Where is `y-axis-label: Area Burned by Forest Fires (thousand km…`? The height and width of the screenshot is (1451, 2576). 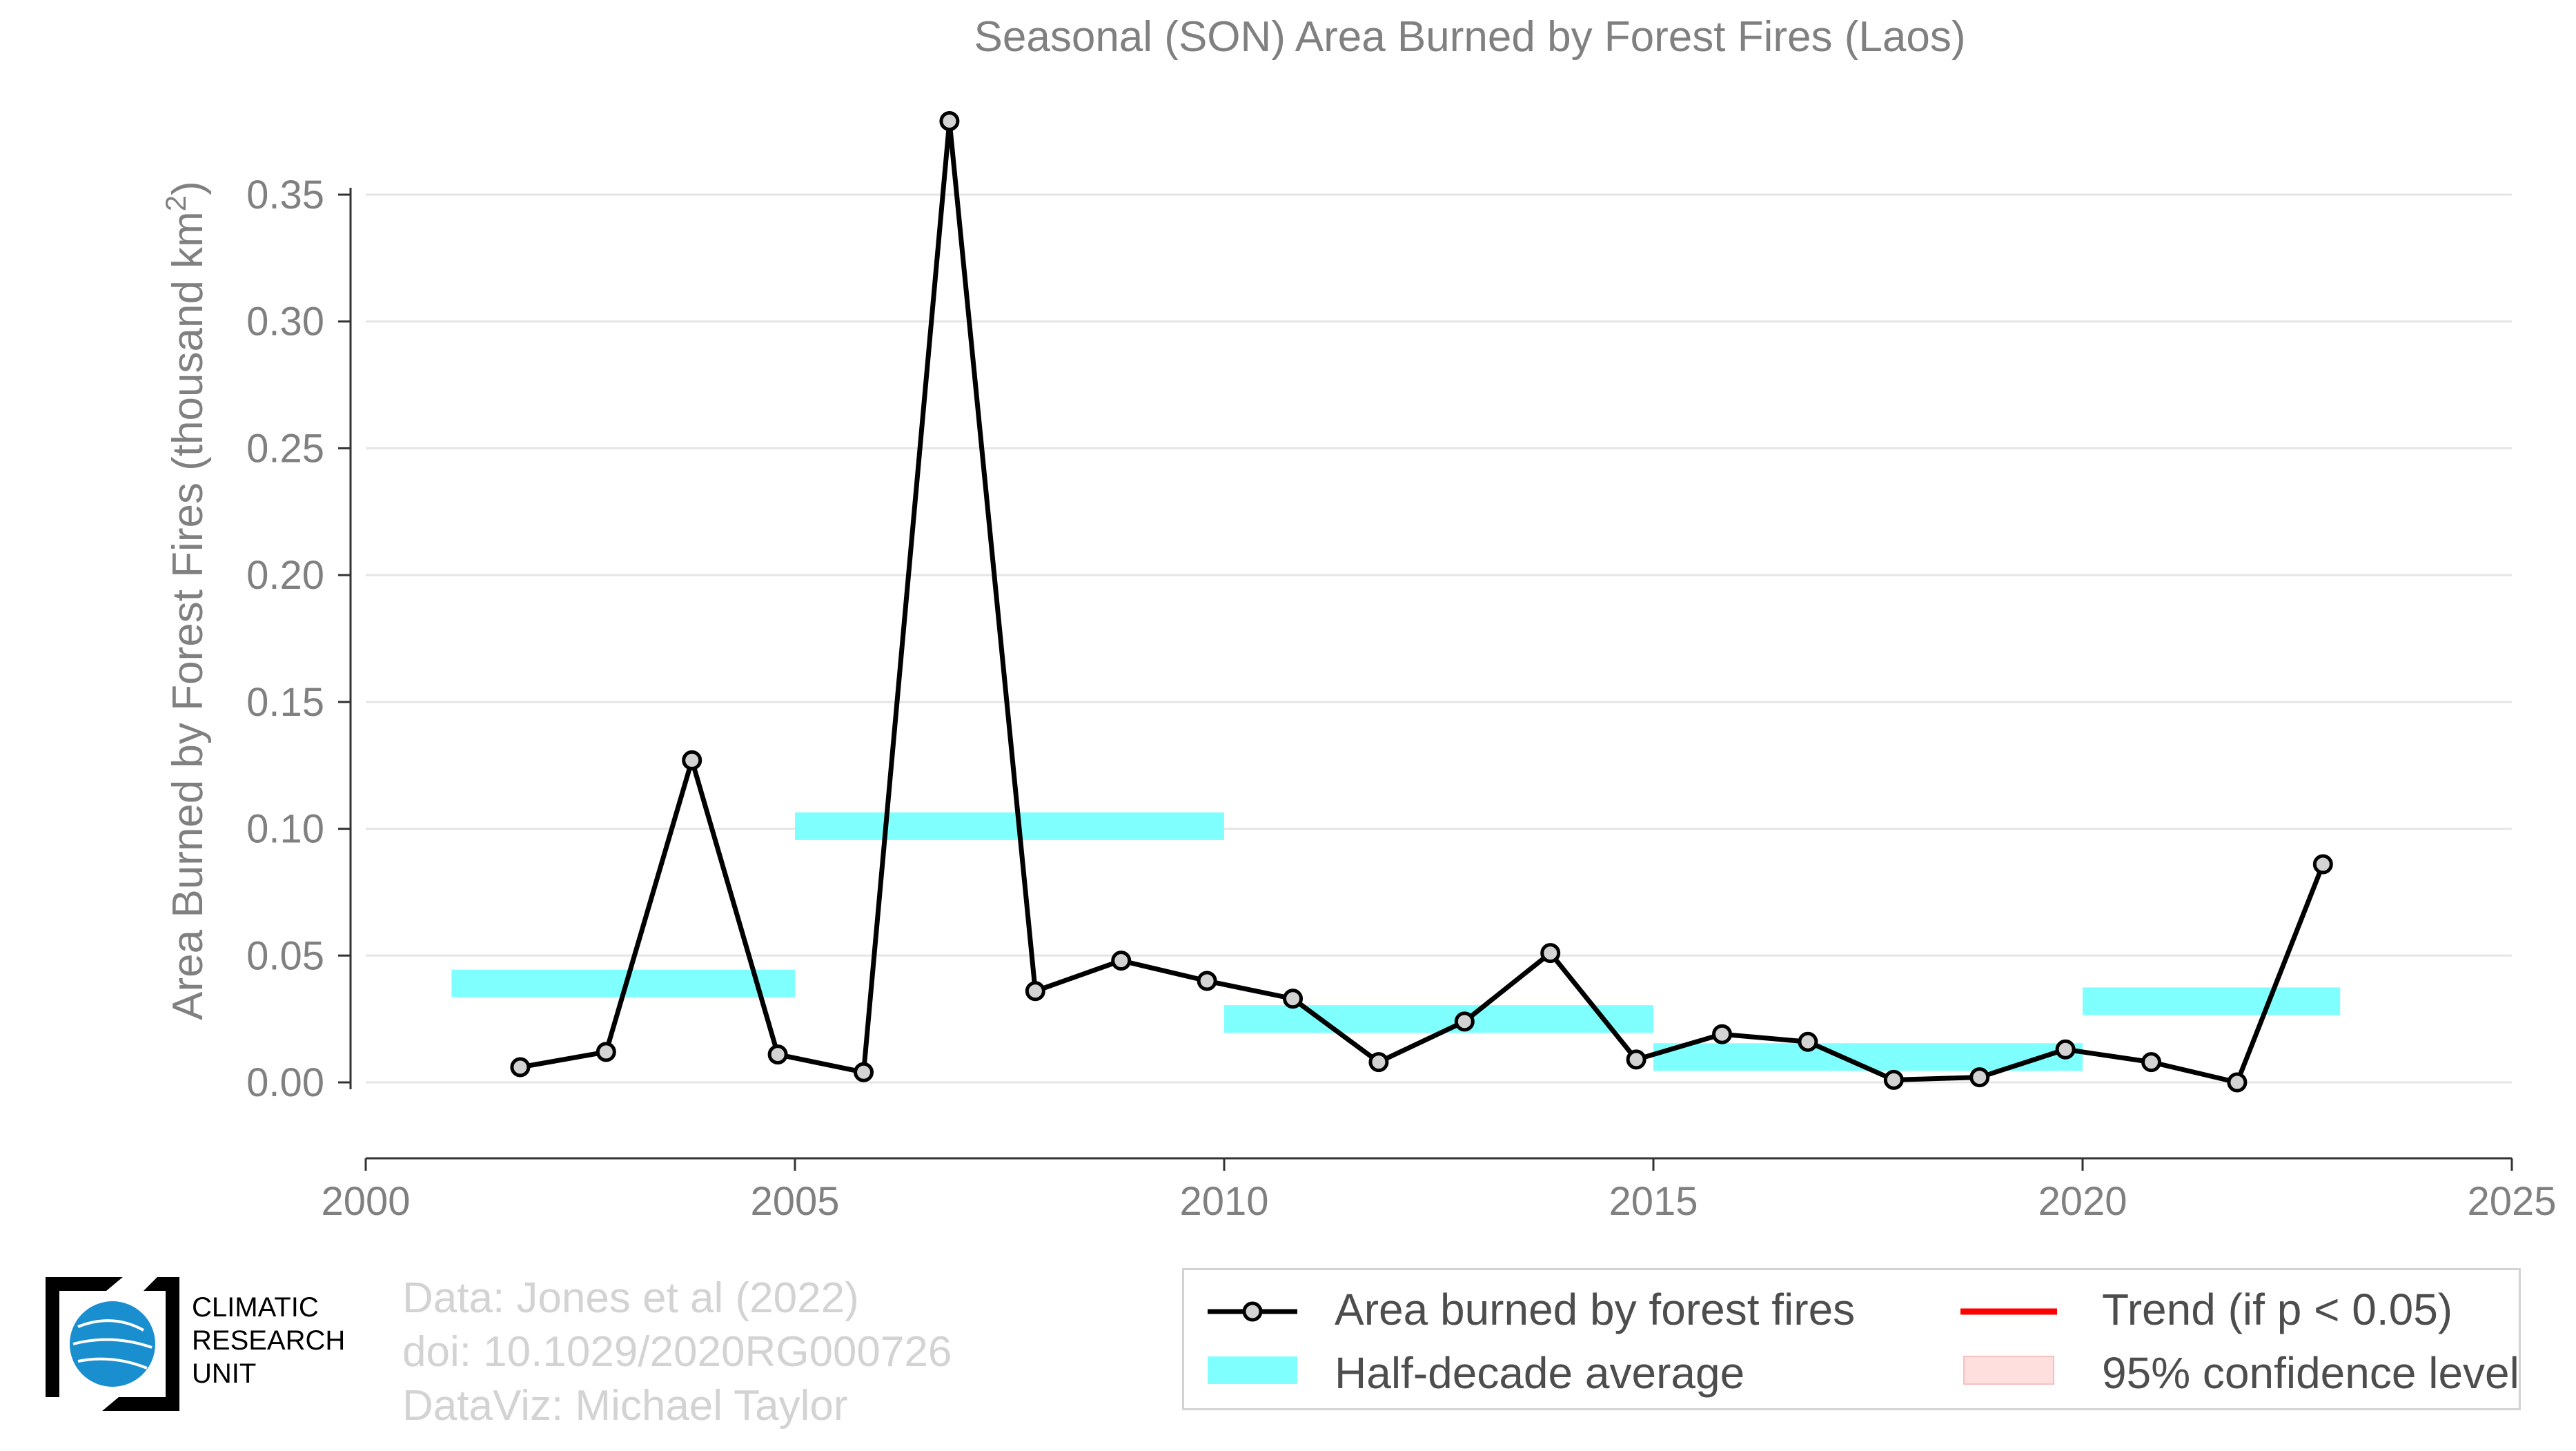
y-axis-label: Area Burned by Forest Fires (thousand km… is located at coordinates (185, 600).